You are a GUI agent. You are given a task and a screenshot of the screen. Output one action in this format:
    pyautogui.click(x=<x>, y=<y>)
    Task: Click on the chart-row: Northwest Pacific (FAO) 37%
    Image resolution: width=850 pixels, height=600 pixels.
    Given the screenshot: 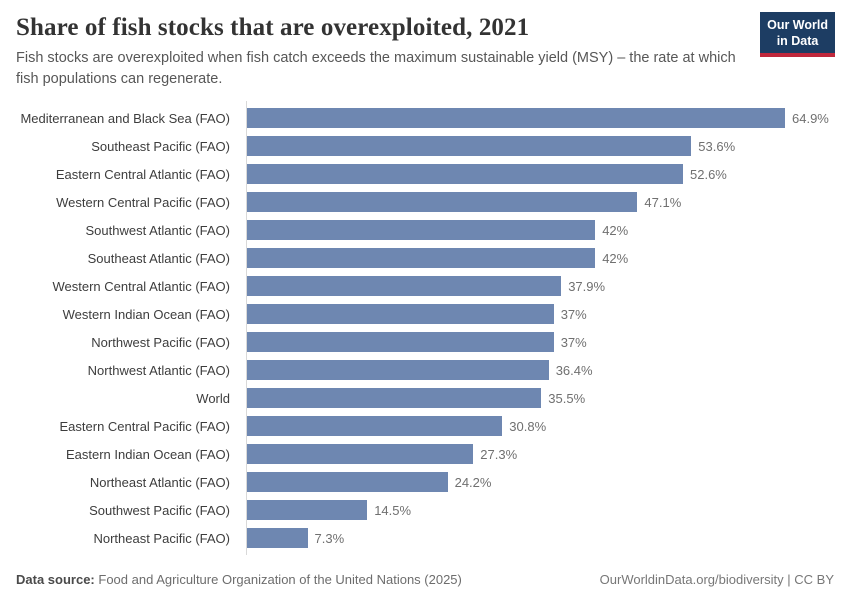 What is the action you would take?
    pyautogui.click(x=425, y=342)
    